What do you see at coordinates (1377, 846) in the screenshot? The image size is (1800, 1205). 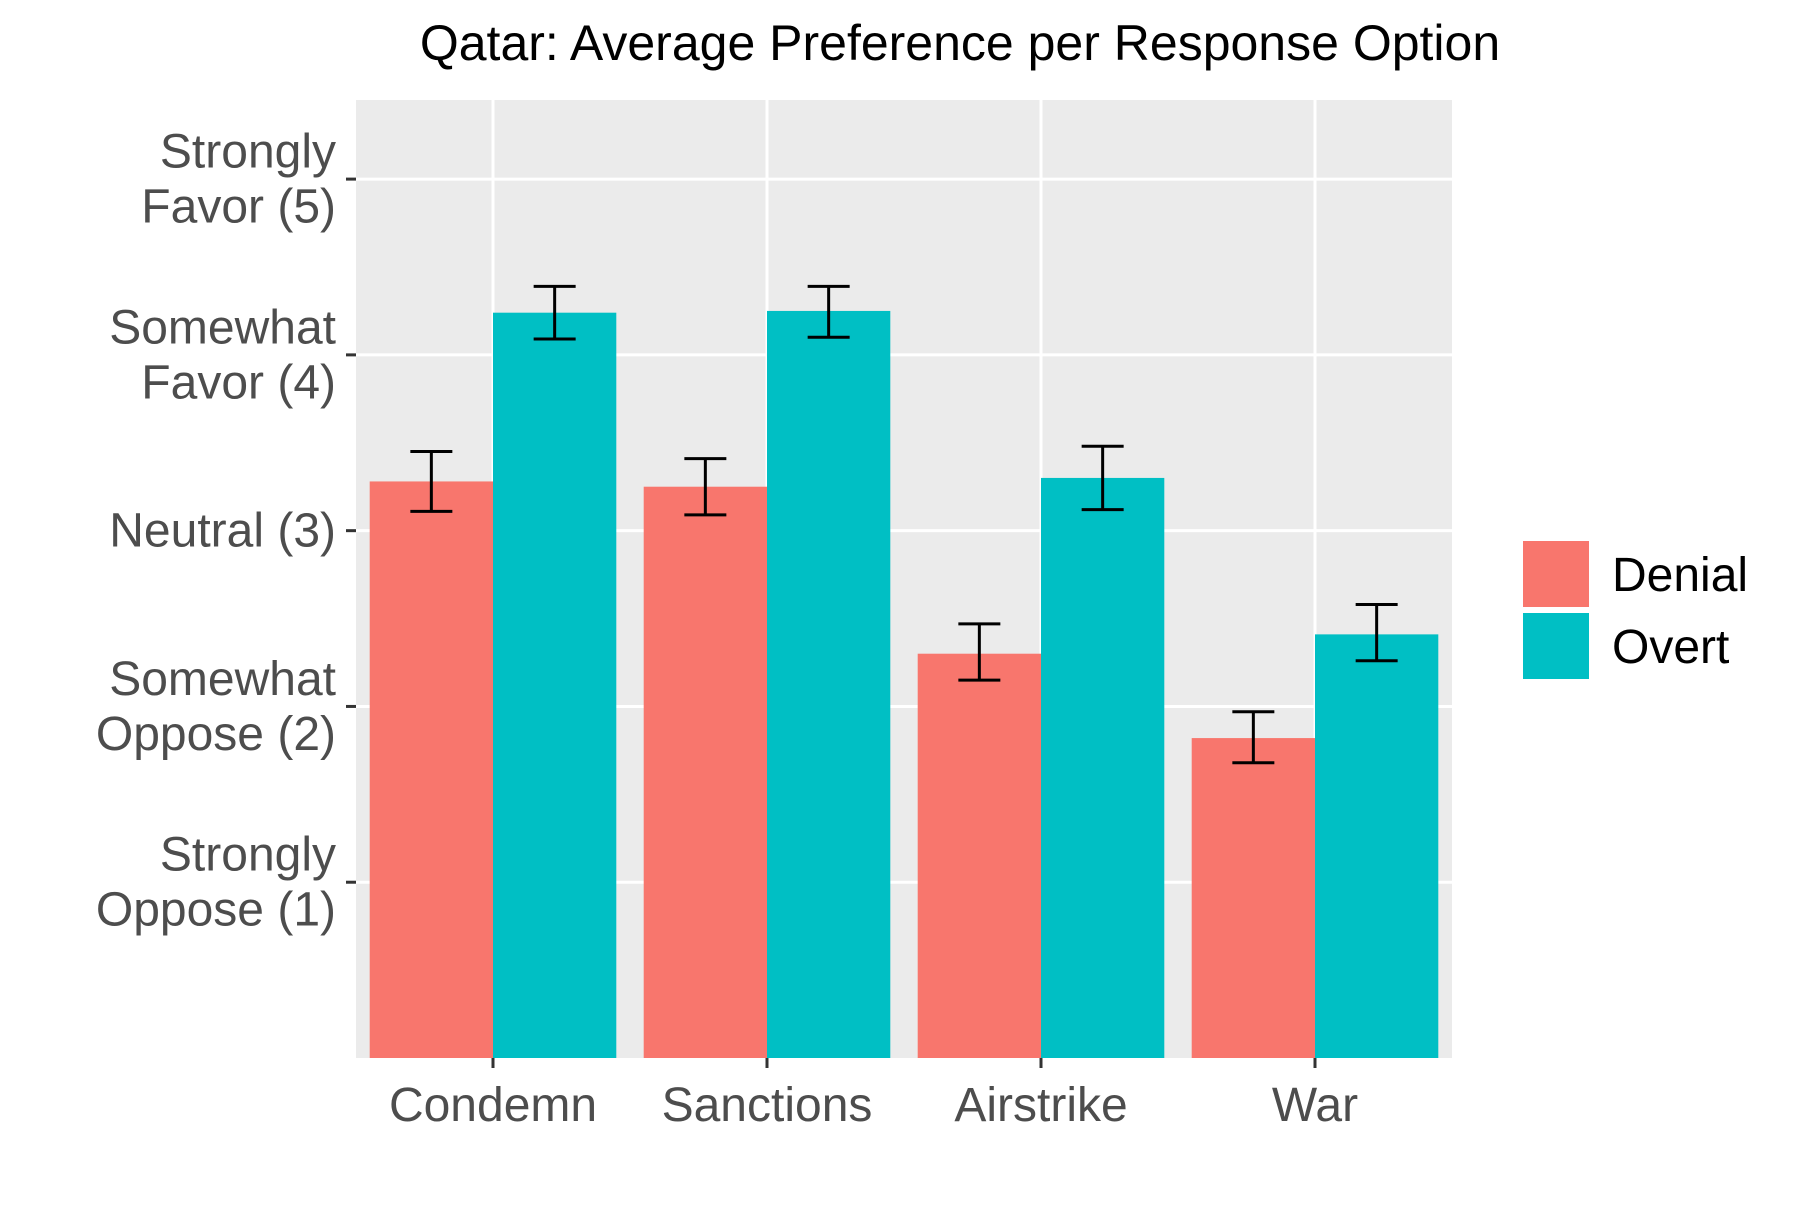 I see `bar-overt-war` at bounding box center [1377, 846].